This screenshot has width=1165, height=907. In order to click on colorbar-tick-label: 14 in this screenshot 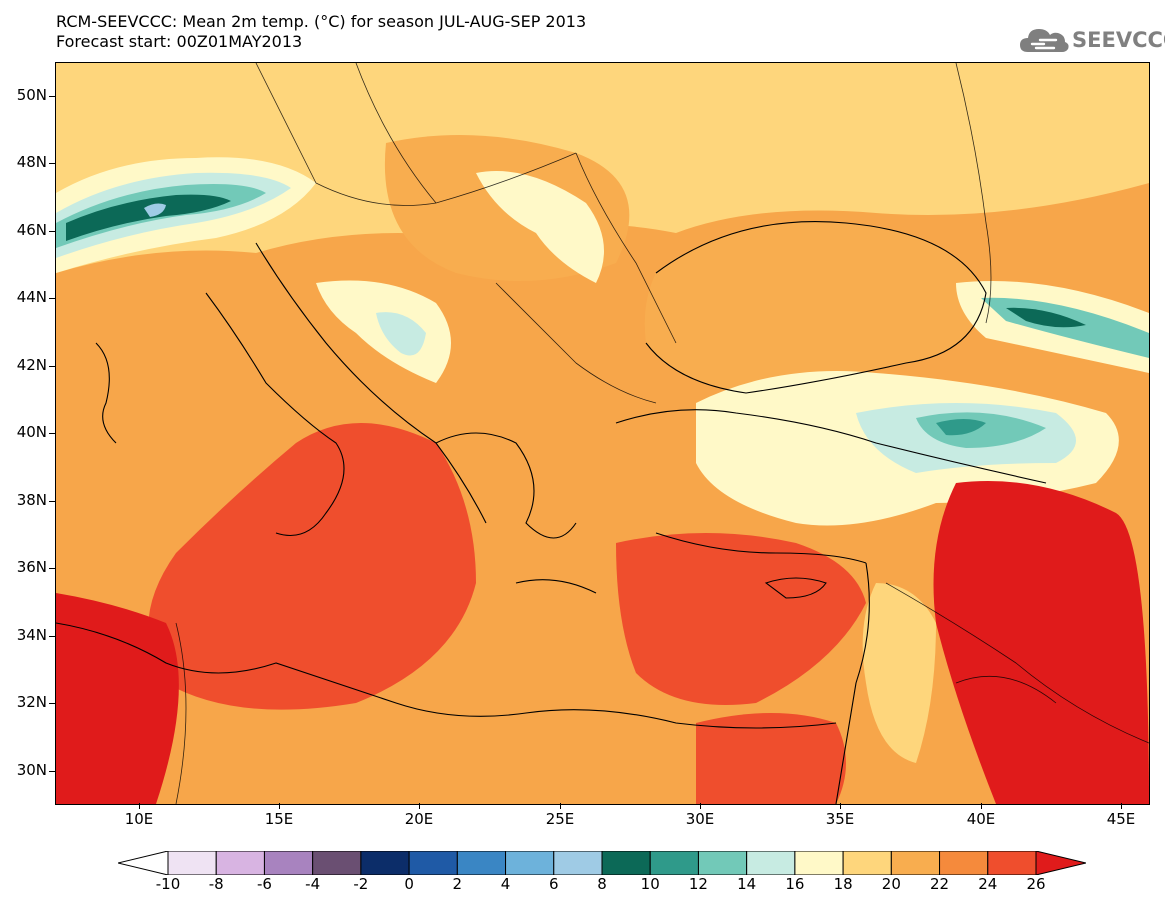, I will do `click(747, 884)`.